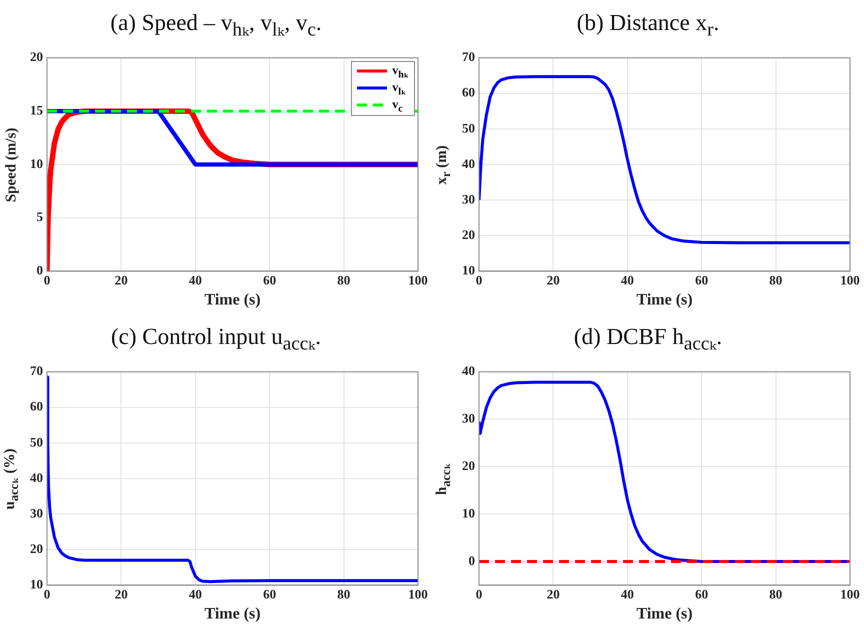 The image size is (864, 628). Describe the element at coordinates (648, 340) in the screenshot. I see `chart-title: (d) DCBF h$_{accₖ}$.` at that location.